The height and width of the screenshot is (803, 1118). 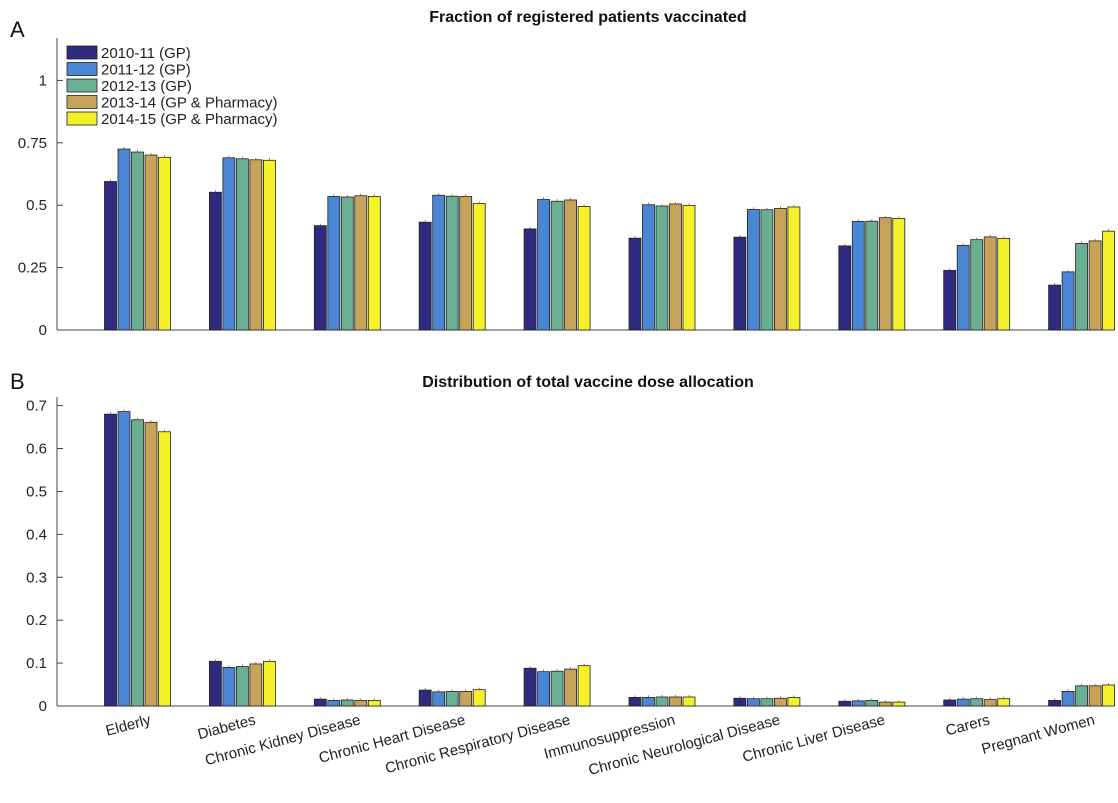 I want to click on legend-label: 2010-11 (GP), so click(x=146, y=53).